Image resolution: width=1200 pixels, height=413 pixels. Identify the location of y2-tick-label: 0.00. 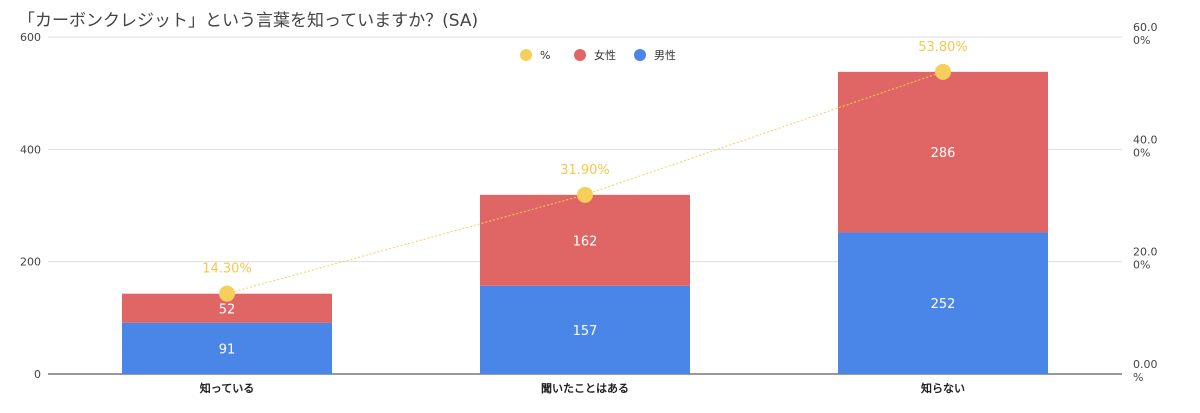
(1145, 364).